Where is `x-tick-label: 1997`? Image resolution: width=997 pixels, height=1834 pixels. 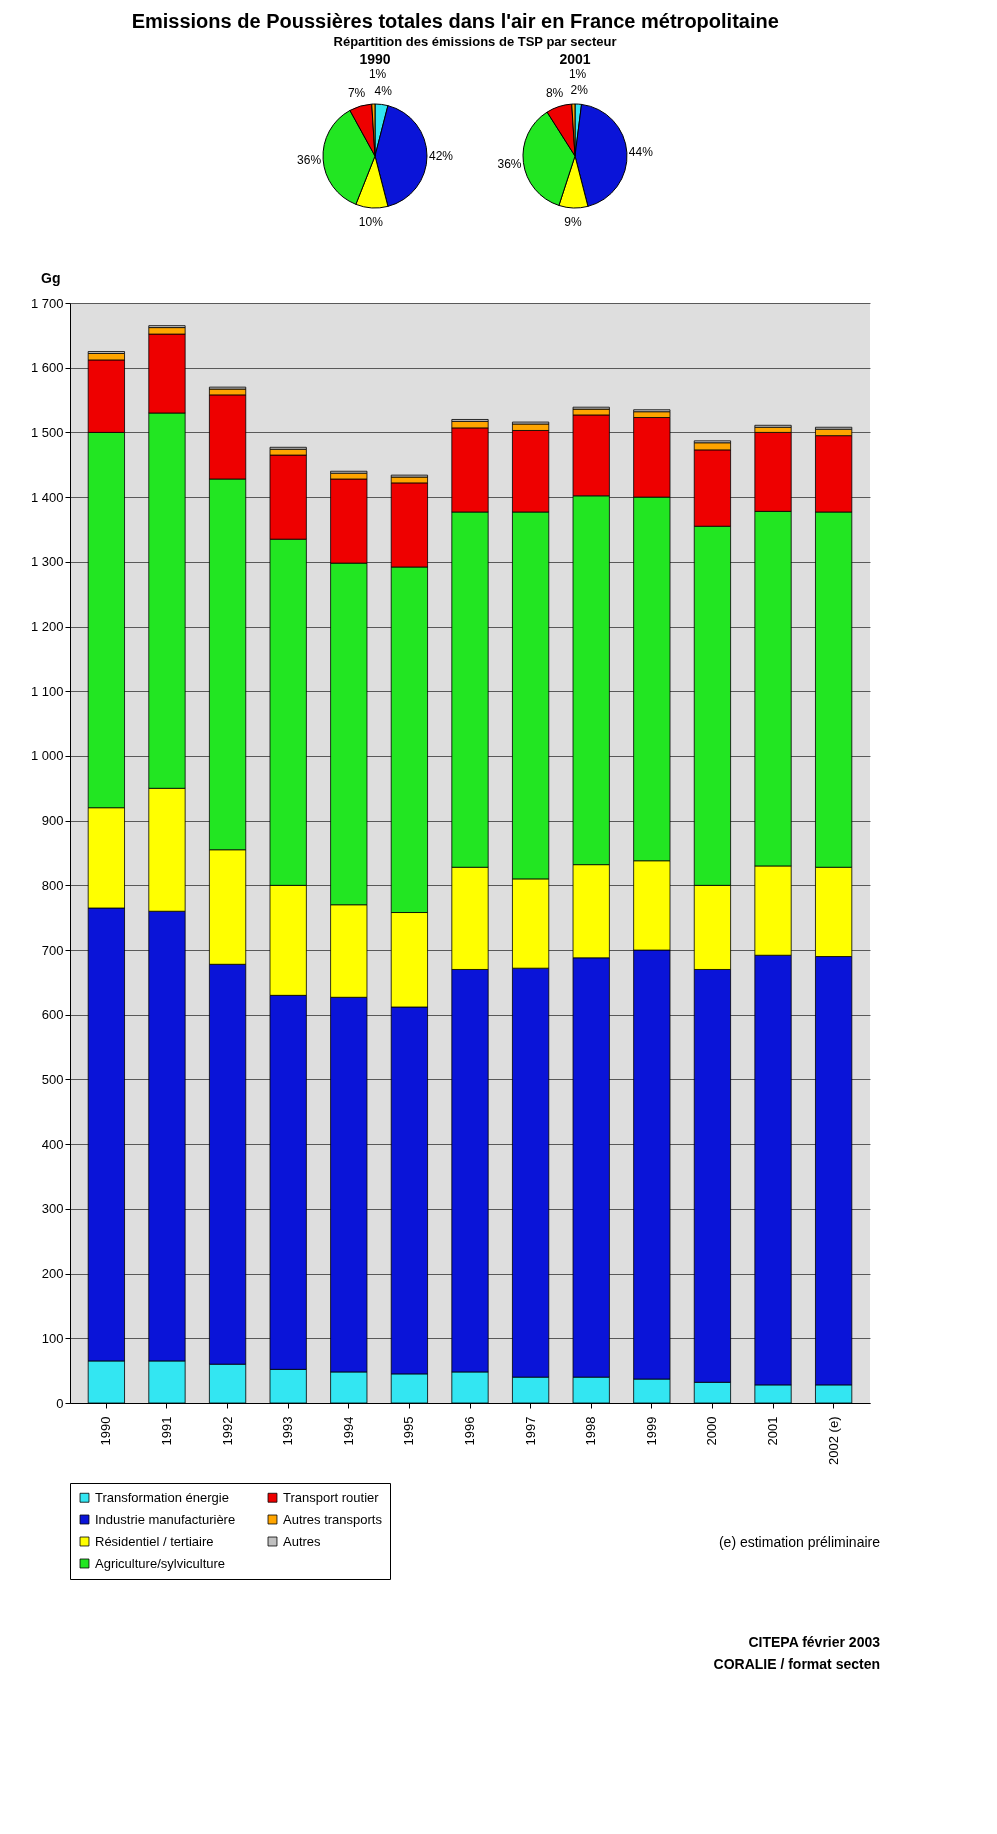 x-tick-label: 1997 is located at coordinates (530, 1431).